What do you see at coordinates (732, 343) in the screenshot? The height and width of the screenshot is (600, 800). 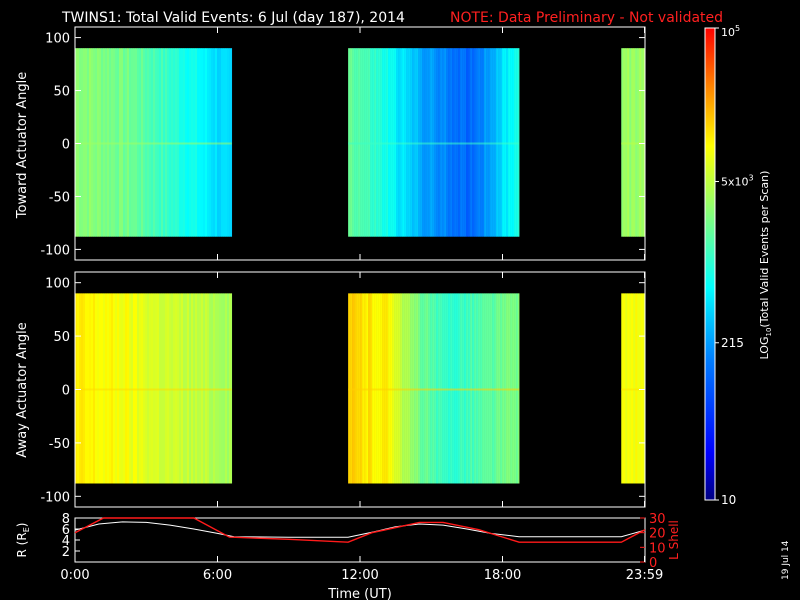 I see `colorbar-tick-label: 215` at bounding box center [732, 343].